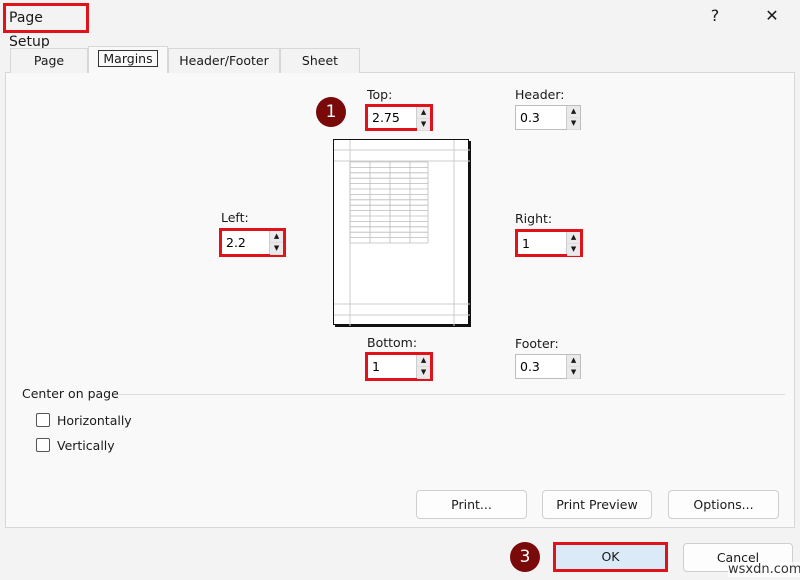  What do you see at coordinates (542, 243) in the screenshot?
I see `right-input` at bounding box center [542, 243].